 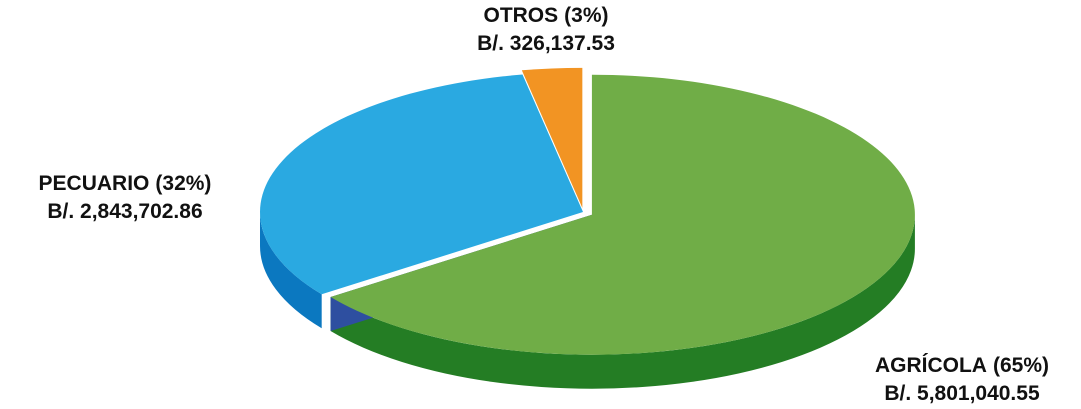 I want to click on slice-label: AGRÍCOLA (65%), so click(x=962, y=365).